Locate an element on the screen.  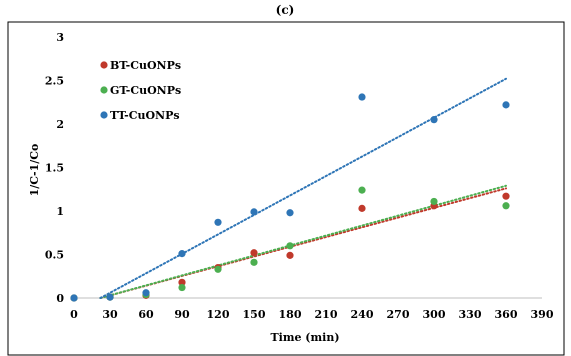
legend-marker-tt-cuonps is located at coordinates (104, 115).